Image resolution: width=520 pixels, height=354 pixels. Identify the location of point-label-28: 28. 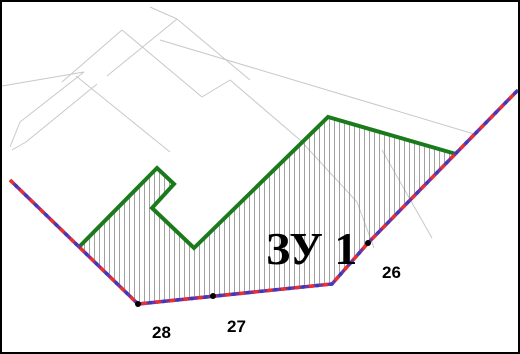
(161, 332).